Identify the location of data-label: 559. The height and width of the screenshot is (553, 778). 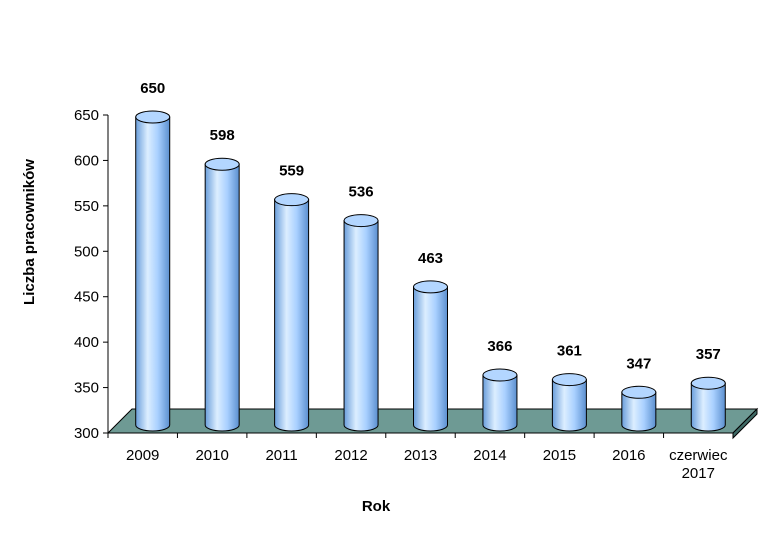
(291, 171).